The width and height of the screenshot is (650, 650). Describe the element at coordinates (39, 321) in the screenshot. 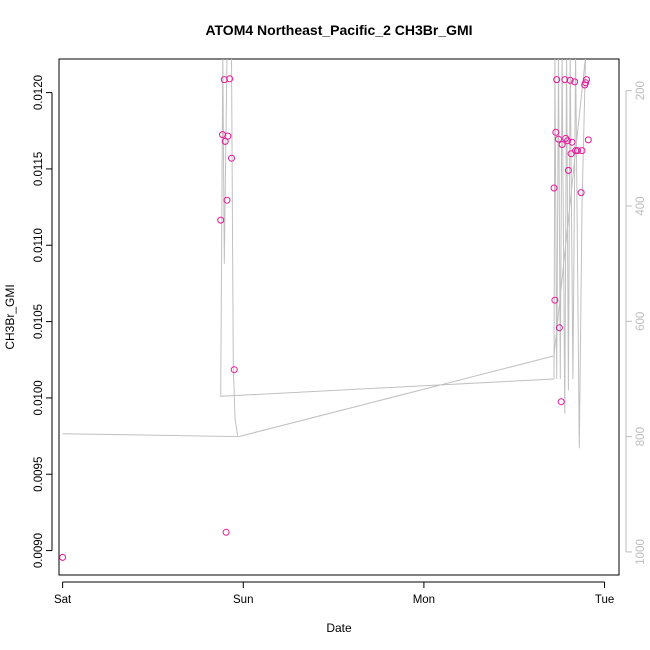

I see `y-tick-label: 0.0105` at that location.